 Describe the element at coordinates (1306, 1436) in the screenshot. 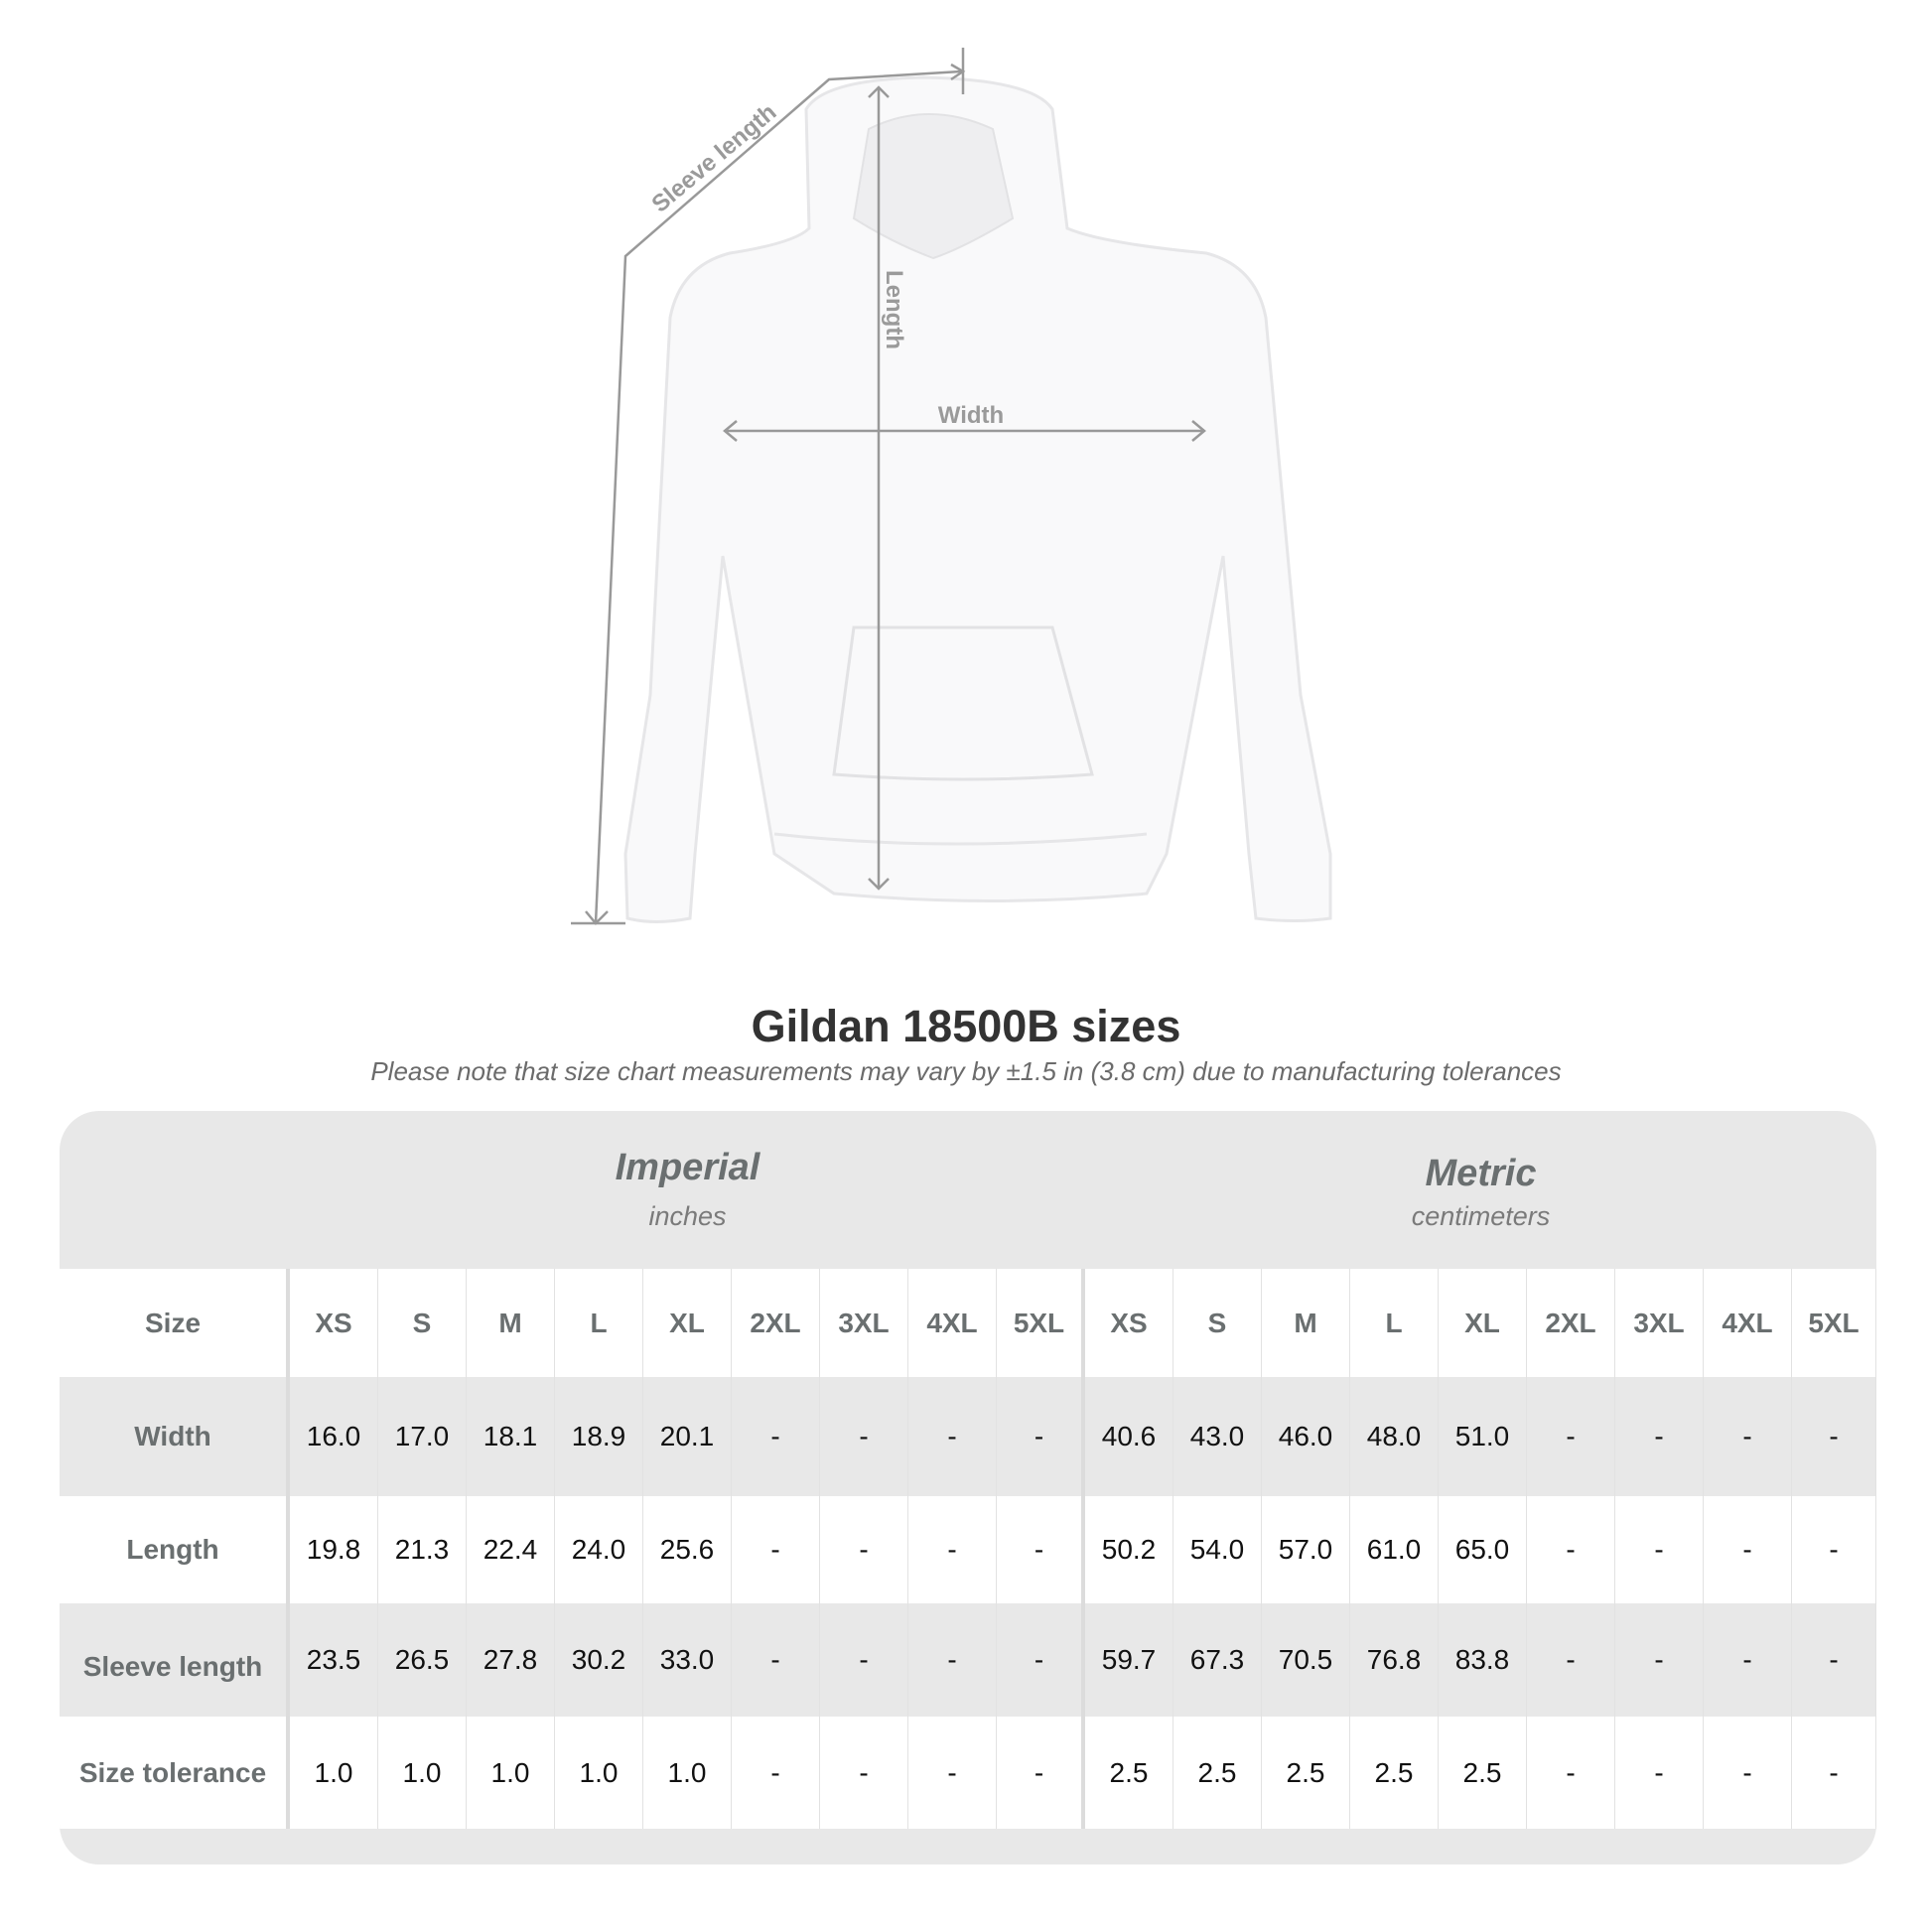

I see `metric-value-cell: 46.0` at that location.